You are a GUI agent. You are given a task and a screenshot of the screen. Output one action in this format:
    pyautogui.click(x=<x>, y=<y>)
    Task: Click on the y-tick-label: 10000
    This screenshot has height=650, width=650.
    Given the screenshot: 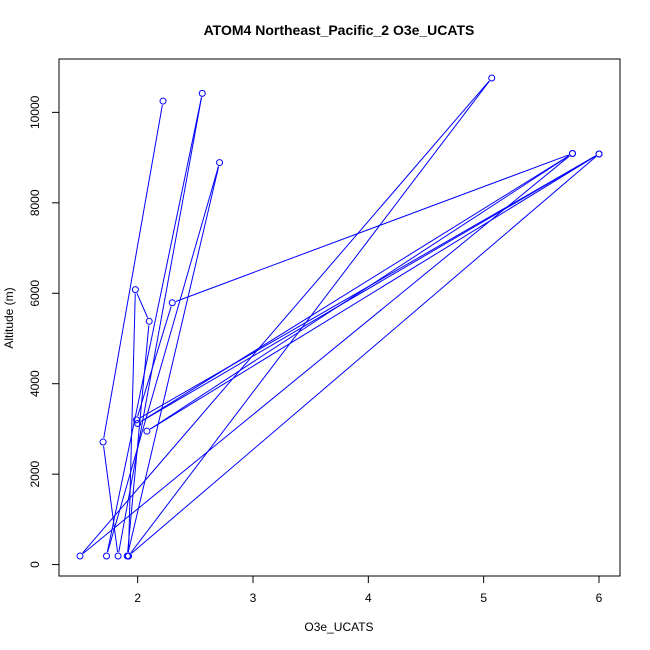 What is the action you would take?
    pyautogui.click(x=35, y=112)
    